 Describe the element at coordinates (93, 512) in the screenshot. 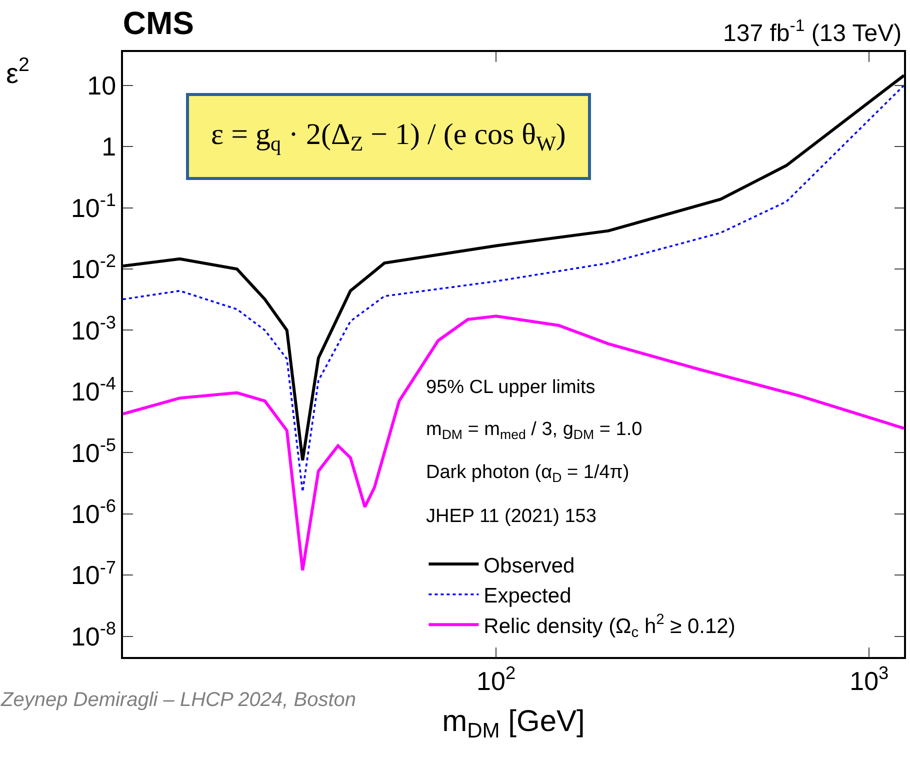

I see `y-tick-label: 10$^{-6}$` at that location.